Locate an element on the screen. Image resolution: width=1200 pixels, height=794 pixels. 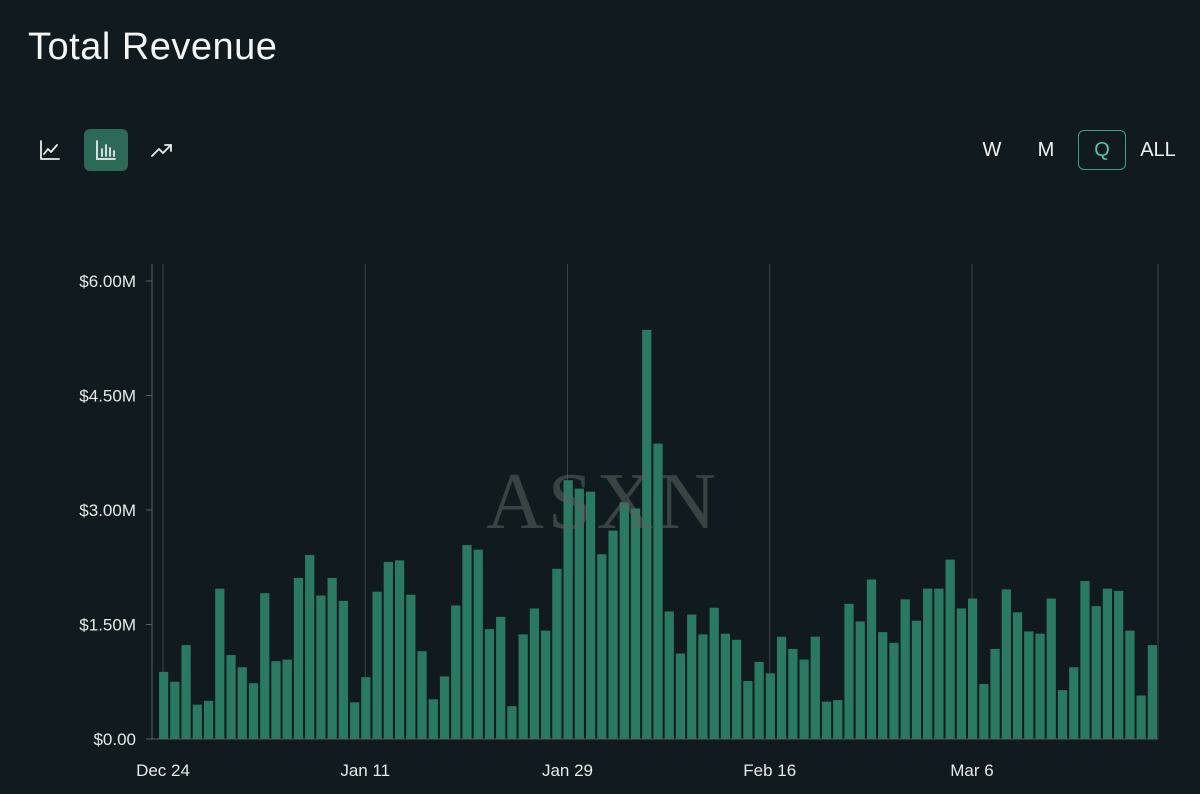
x-tick-label-2: Jan 29 is located at coordinates (567, 770).